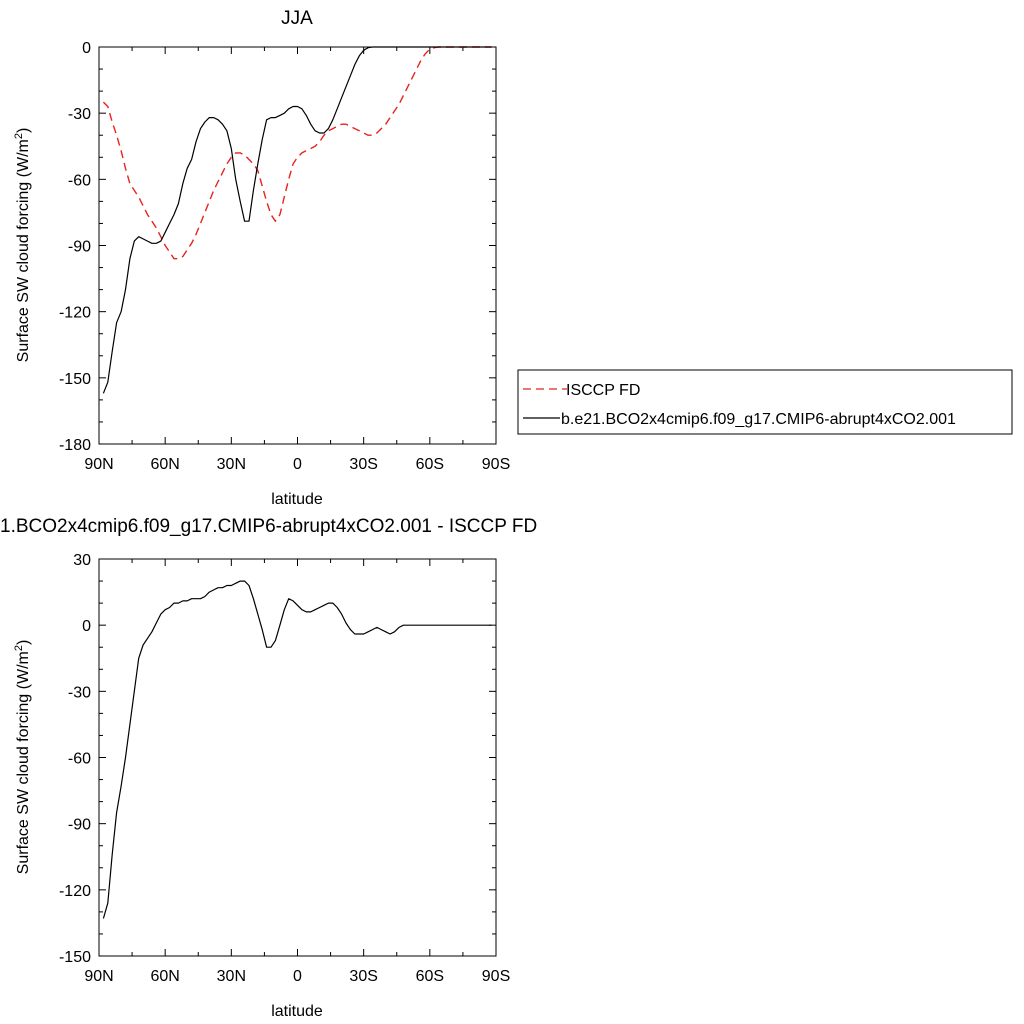 This screenshot has width=1024, height=1024. I want to click on bottom-data-lines, so click(297, 749).